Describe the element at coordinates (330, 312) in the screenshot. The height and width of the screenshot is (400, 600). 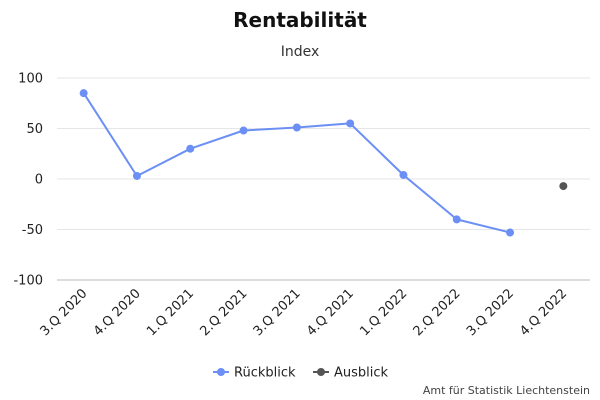
I see `x-tick-label: 4.Q 2021` at that location.